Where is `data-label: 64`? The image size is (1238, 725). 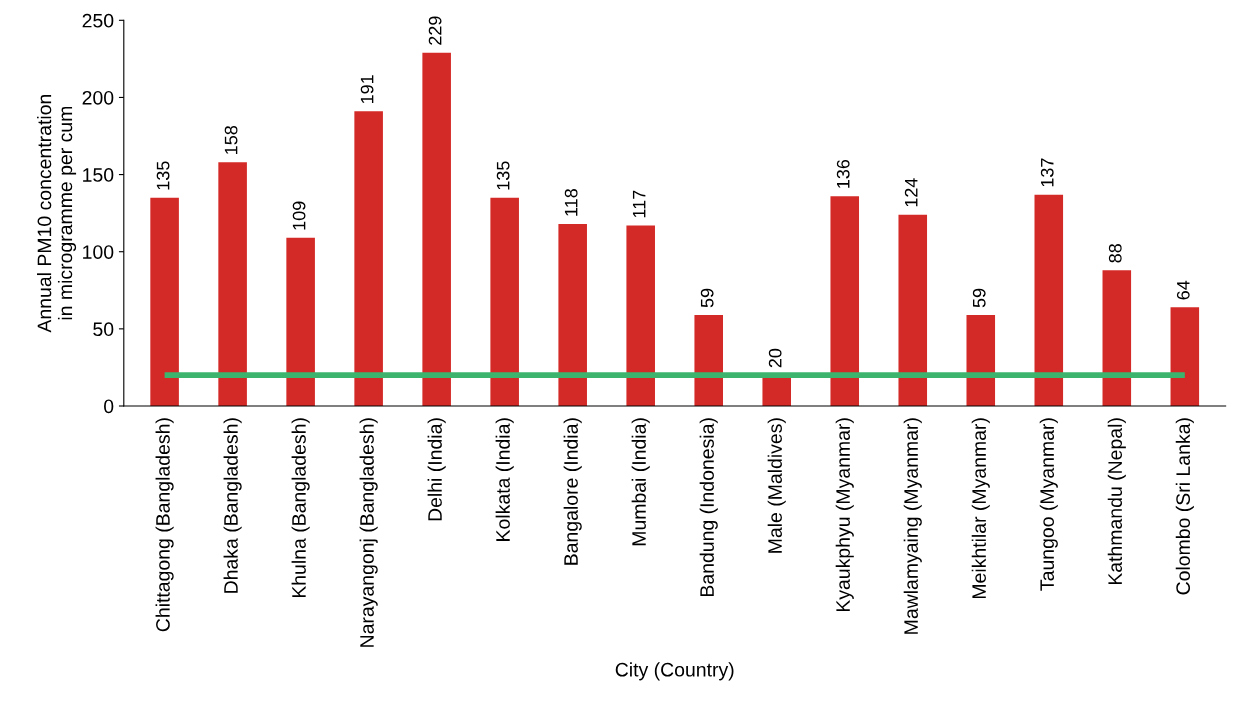 data-label: 64 is located at coordinates (1183, 290).